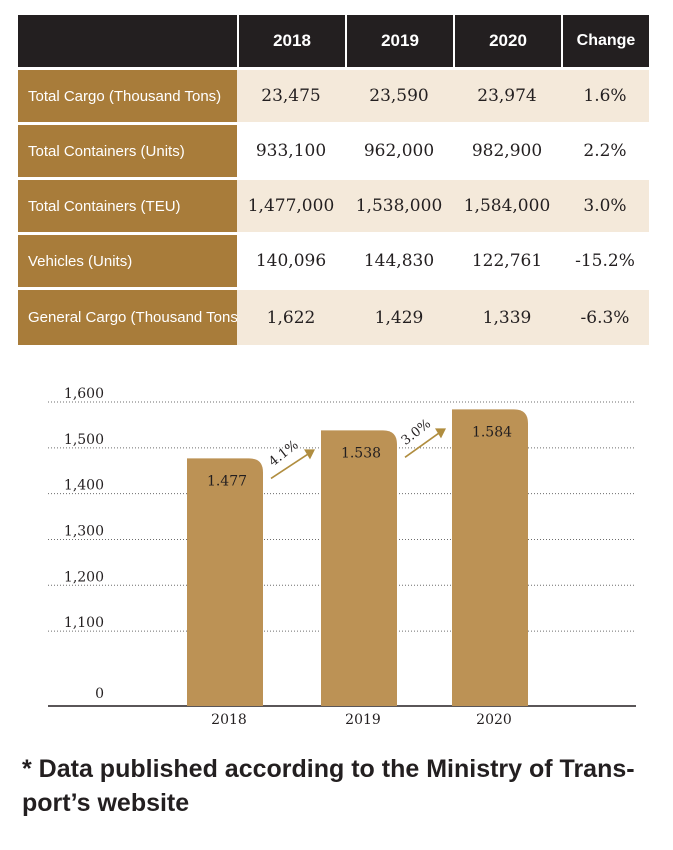 This screenshot has height=850, width=673. What do you see at coordinates (127, 151) in the screenshot?
I see `row-label: Total Containers (Units)` at bounding box center [127, 151].